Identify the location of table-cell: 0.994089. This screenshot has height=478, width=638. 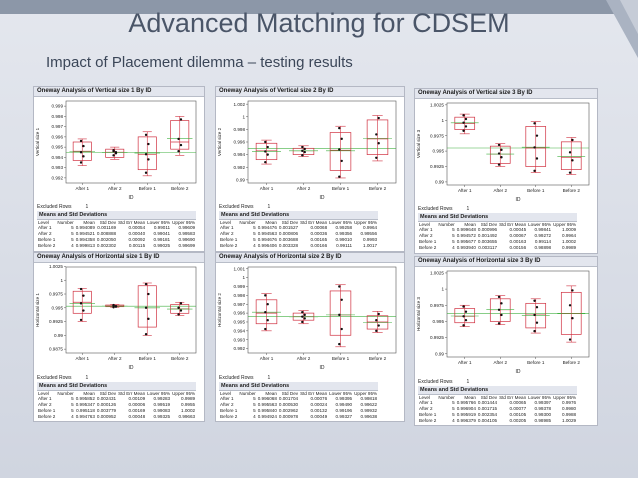
(85, 227).